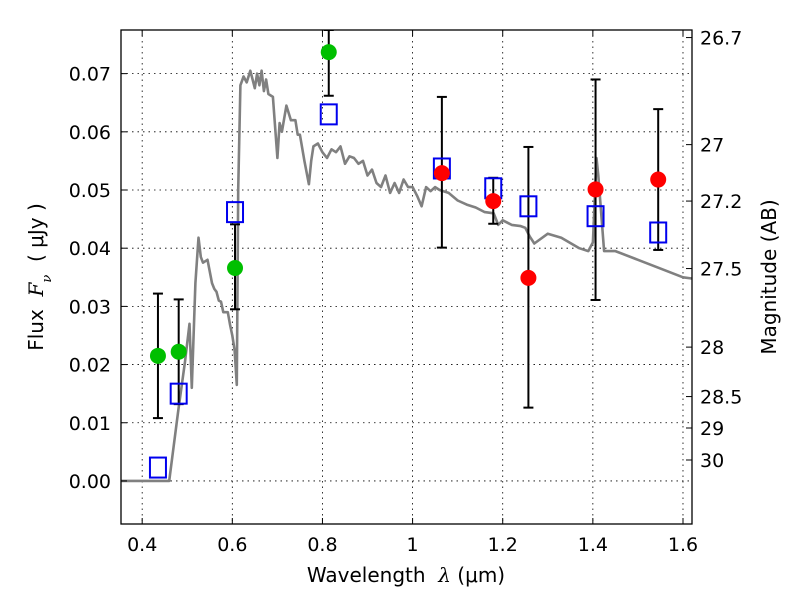 This screenshot has width=800, height=600. Describe the element at coordinates (721, 398) in the screenshot. I see `y2-tick-label: 28.5` at that location.